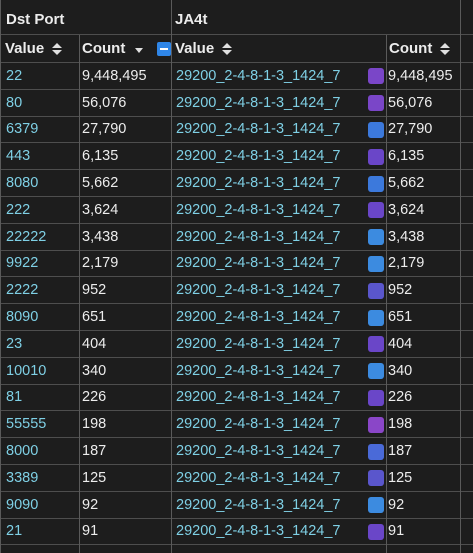 The image size is (473, 553). What do you see at coordinates (26, 370) in the screenshot?
I see `port-value: 10010` at bounding box center [26, 370].